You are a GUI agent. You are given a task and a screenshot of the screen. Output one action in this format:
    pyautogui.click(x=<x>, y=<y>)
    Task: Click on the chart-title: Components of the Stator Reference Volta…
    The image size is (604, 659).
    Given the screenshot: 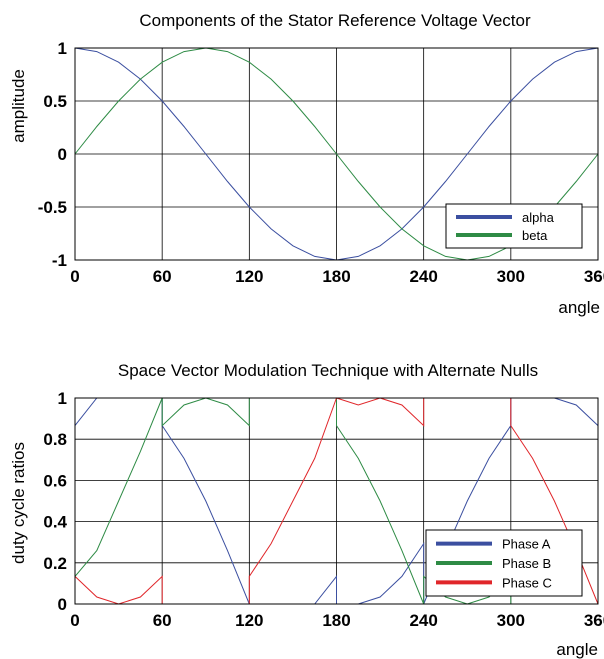 What is the action you would take?
    pyautogui.click(x=335, y=20)
    